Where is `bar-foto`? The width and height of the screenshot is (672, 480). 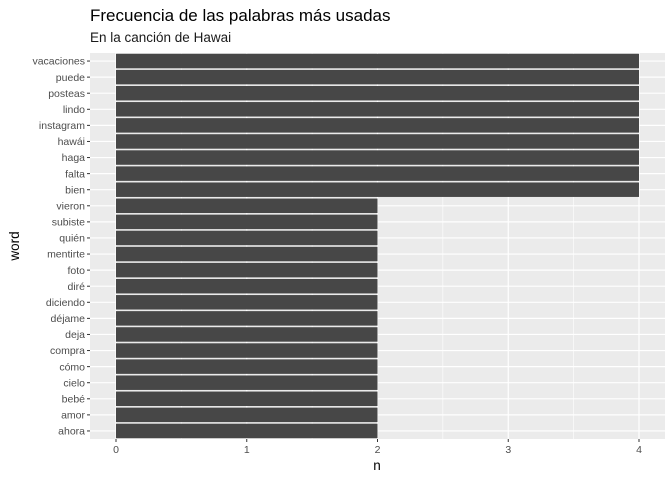 bar-foto is located at coordinates (247, 270).